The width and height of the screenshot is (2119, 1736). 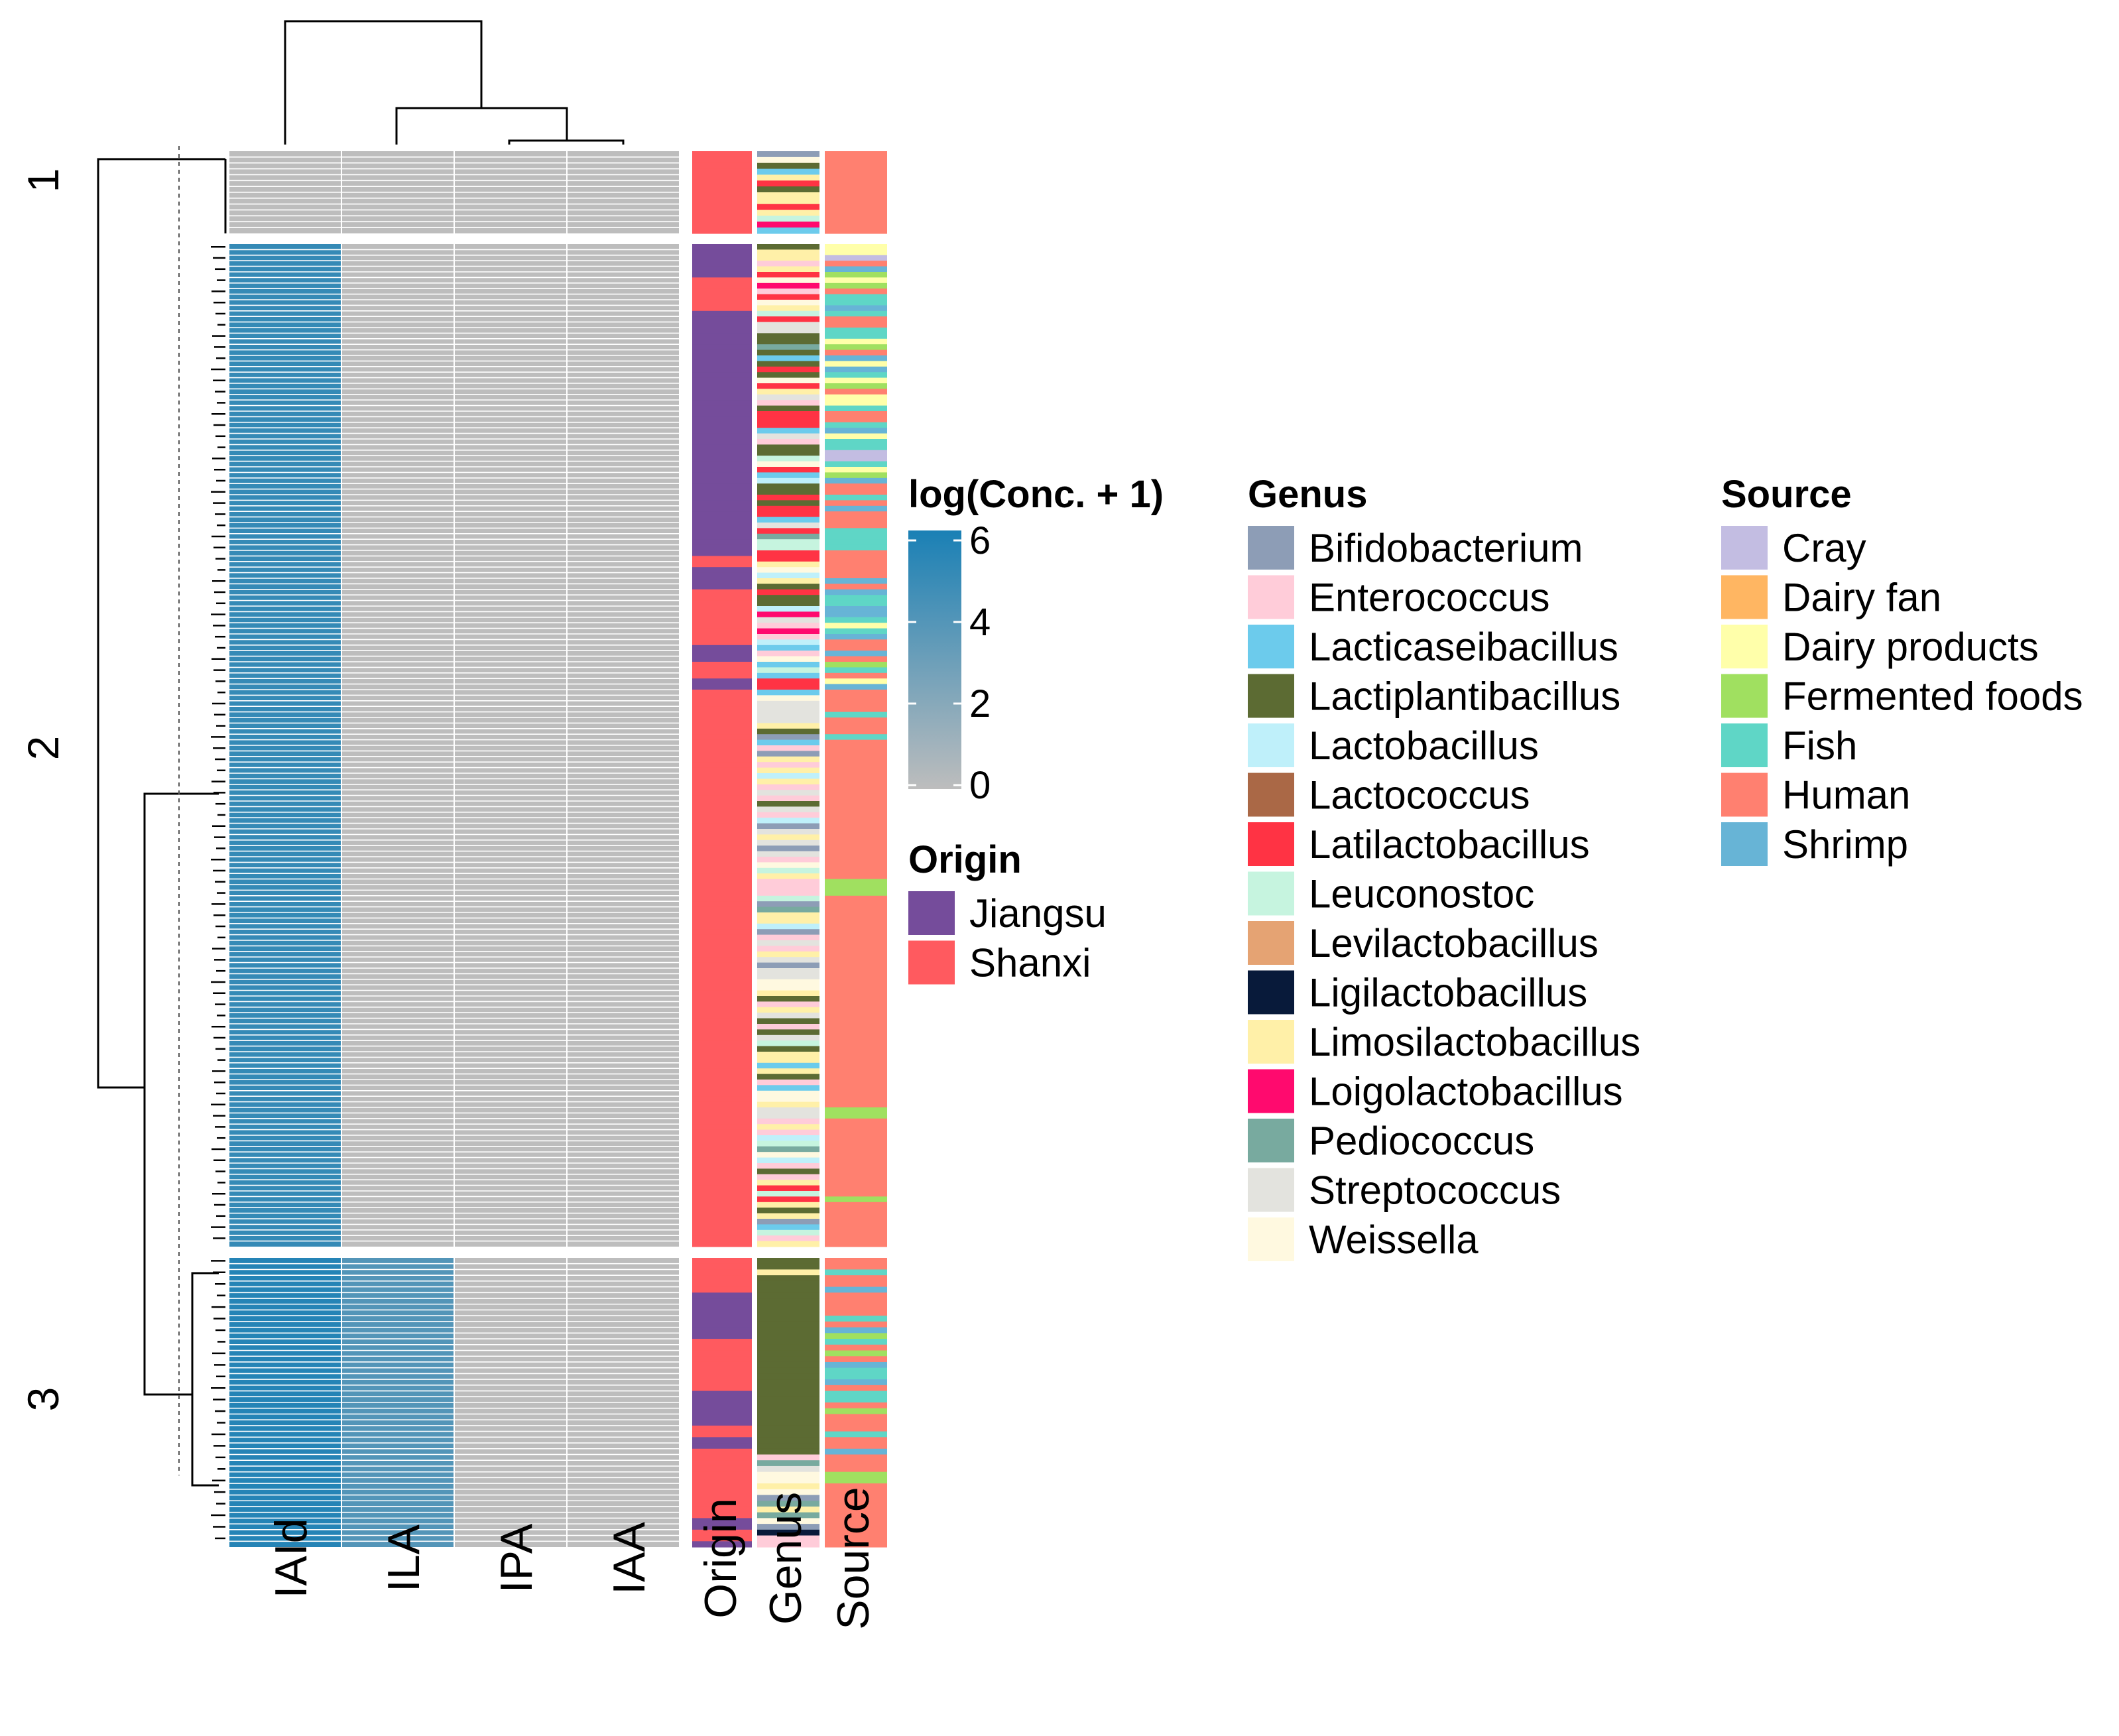 I want to click on cluster-label-2: 2, so click(x=43, y=748).